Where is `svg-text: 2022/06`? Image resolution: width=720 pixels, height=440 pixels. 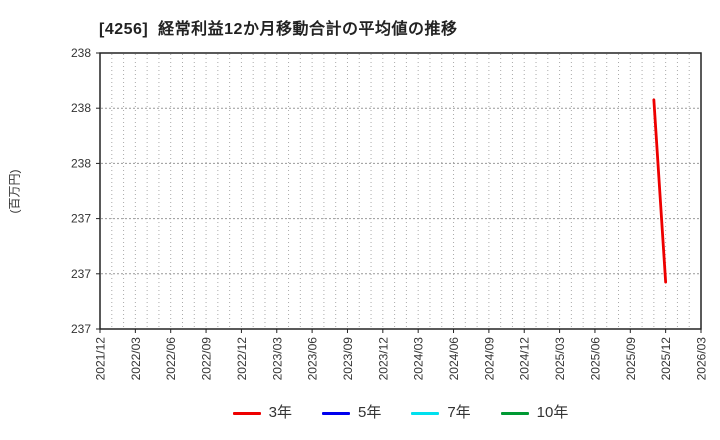
svg-text: 2022/06 is located at coordinates (171, 359).